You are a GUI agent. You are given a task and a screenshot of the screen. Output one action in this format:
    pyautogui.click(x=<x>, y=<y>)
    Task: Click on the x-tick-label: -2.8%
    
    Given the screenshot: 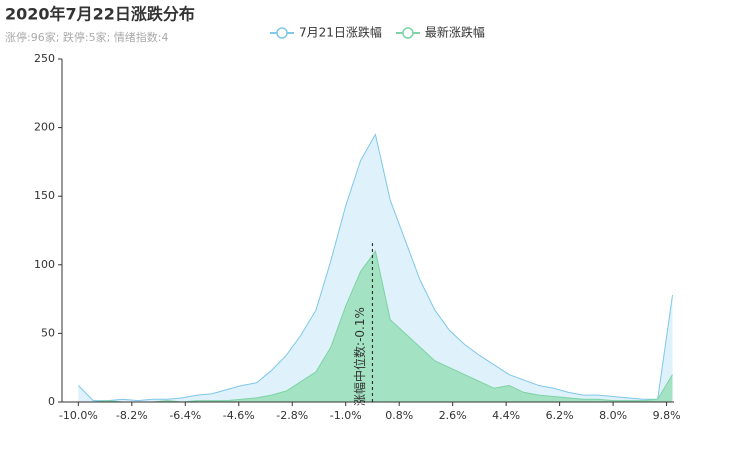 What is the action you would take?
    pyautogui.click(x=292, y=415)
    